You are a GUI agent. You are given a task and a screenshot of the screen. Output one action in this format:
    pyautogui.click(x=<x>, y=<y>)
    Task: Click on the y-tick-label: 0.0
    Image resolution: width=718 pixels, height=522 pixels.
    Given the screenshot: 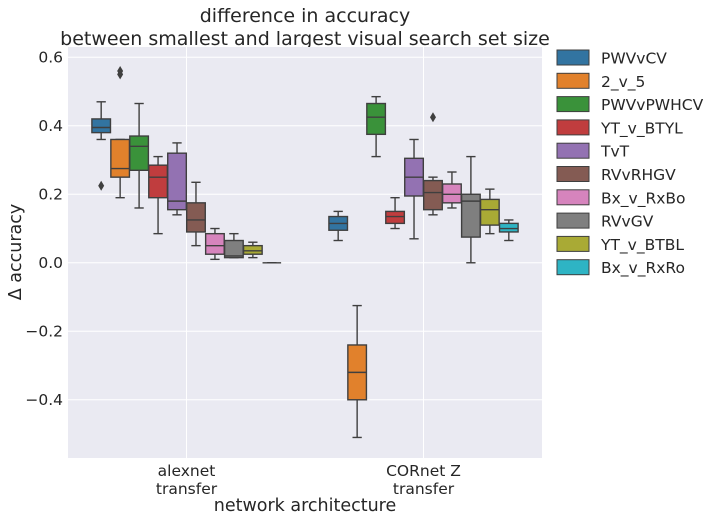 What is the action you would take?
    pyautogui.click(x=50, y=263)
    